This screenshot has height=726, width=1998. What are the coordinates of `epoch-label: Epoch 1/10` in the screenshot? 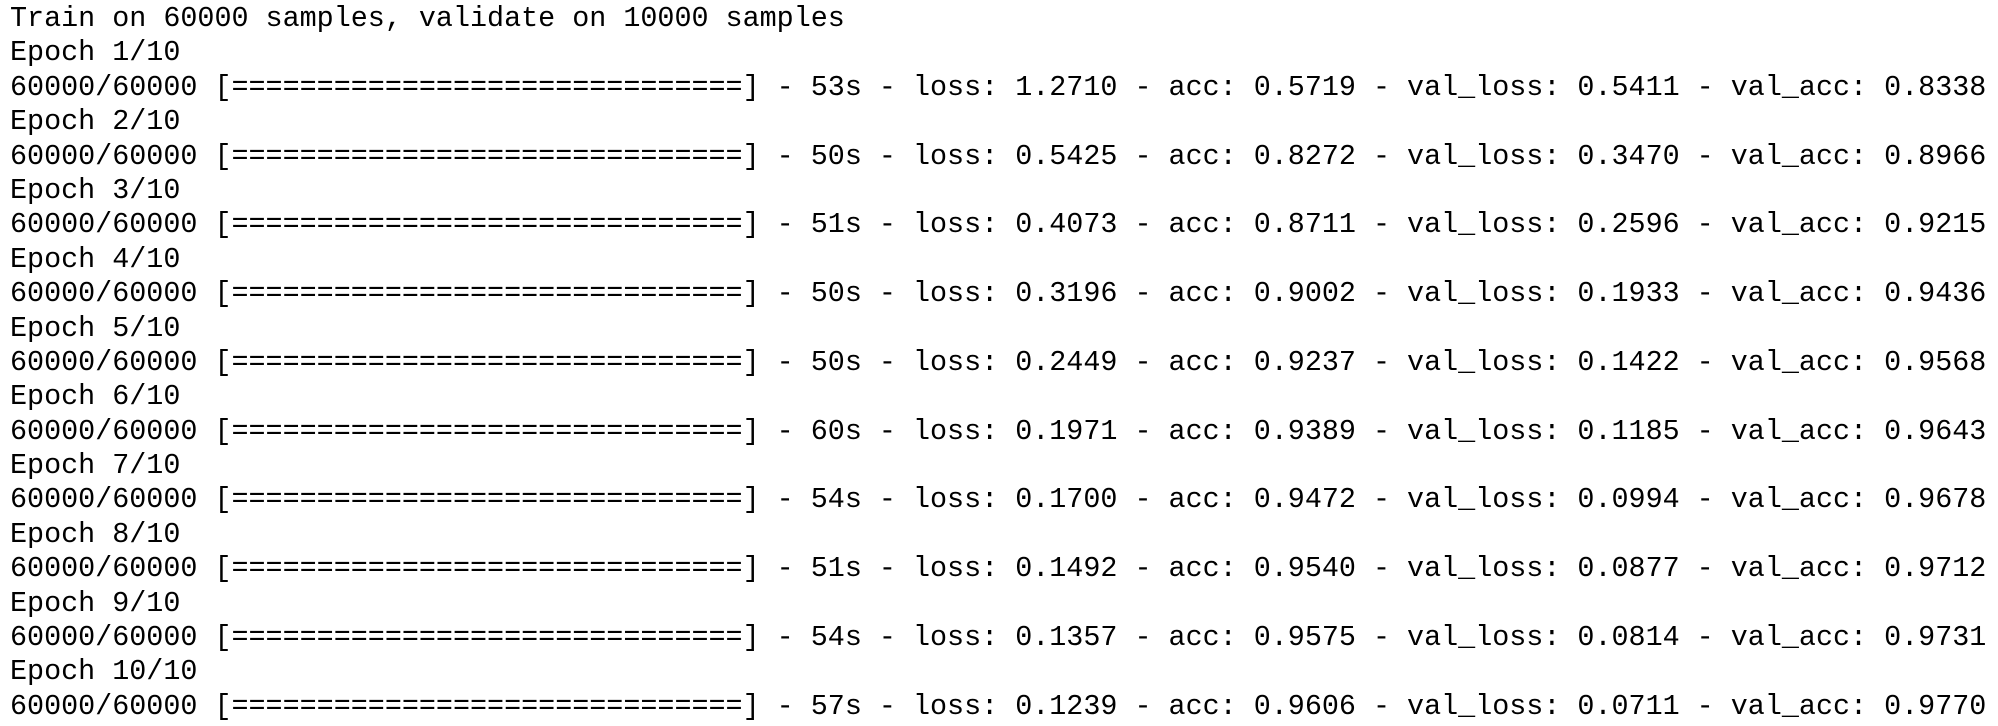 It's located at (95, 53).